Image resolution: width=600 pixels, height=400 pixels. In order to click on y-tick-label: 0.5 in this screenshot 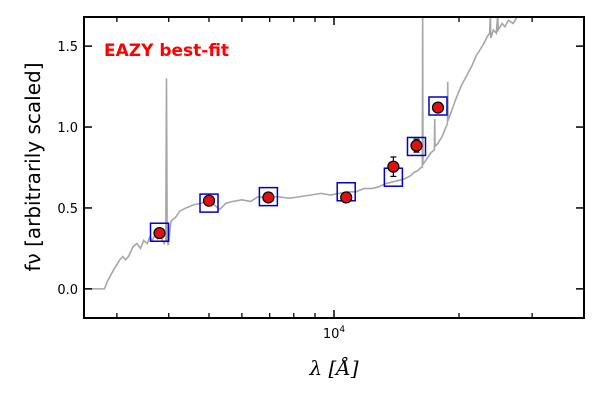, I will do `click(67, 209)`.